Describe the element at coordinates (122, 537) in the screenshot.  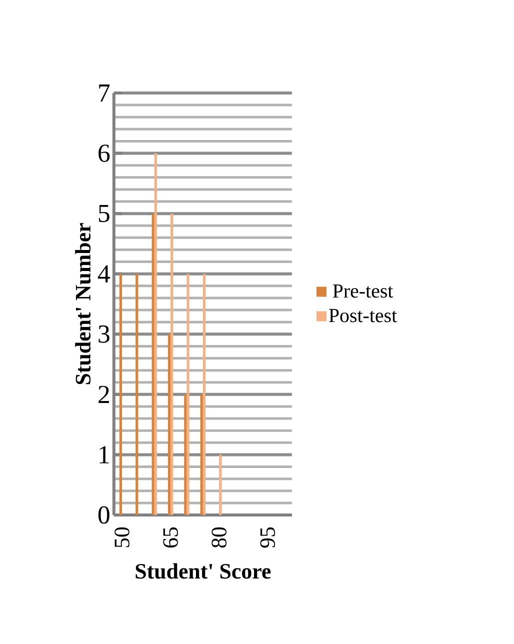
I see `x-tick-label: 50` at that location.